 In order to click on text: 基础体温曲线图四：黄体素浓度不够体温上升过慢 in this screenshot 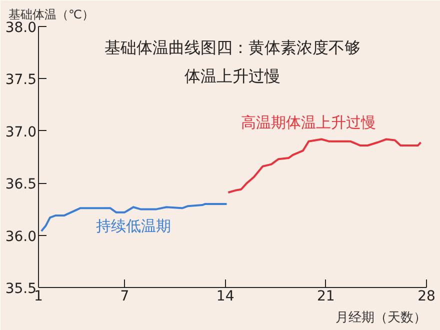, I will do `click(232, 62)`.